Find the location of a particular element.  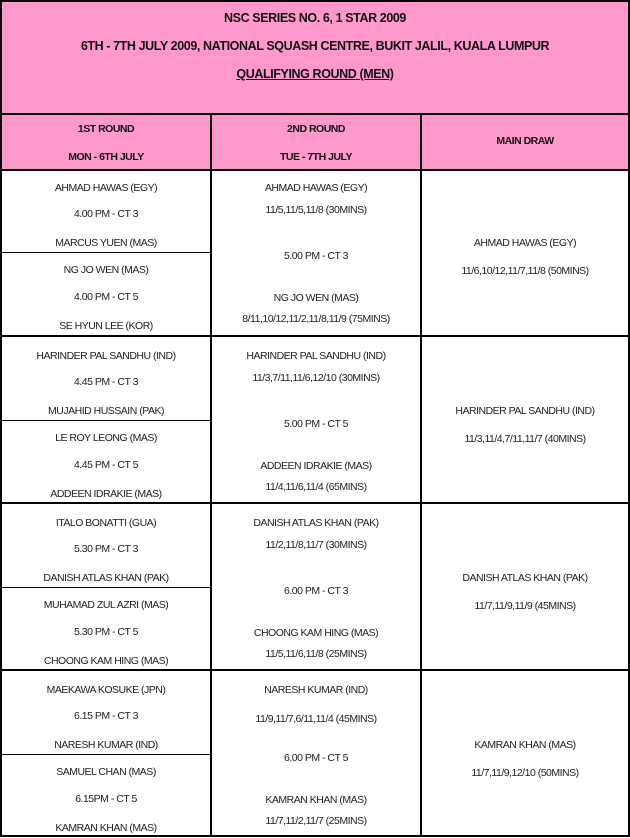

column-header-2nd-round: 2ND ROUND TUE - 7TH JULY is located at coordinates (316, 143).